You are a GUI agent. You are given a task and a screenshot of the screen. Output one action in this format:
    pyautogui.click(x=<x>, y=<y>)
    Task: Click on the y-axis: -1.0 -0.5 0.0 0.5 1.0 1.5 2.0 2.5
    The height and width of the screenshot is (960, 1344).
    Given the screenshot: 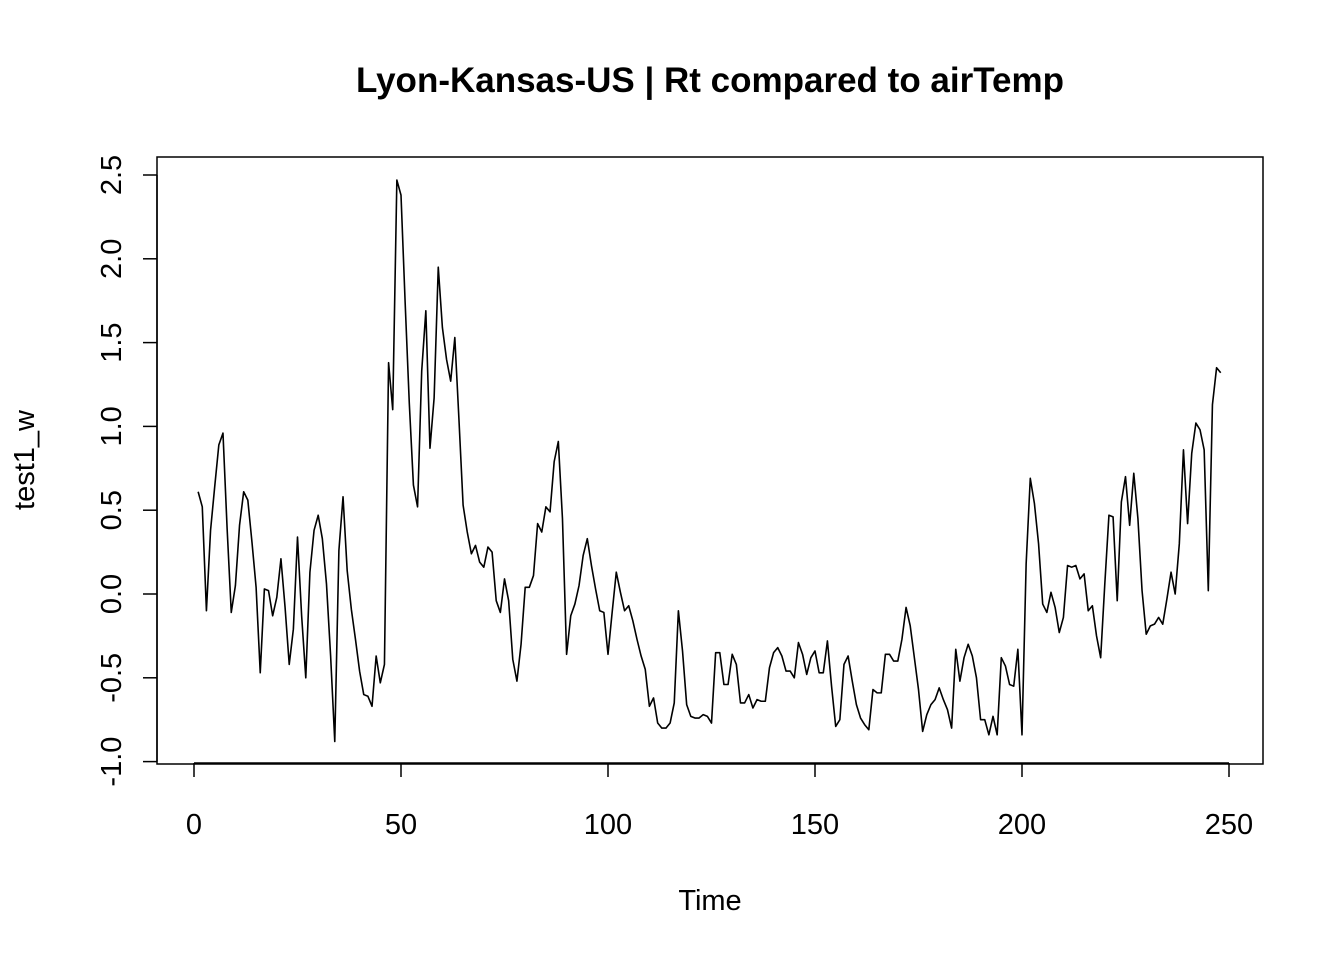 What is the action you would take?
    pyautogui.click(x=127, y=471)
    